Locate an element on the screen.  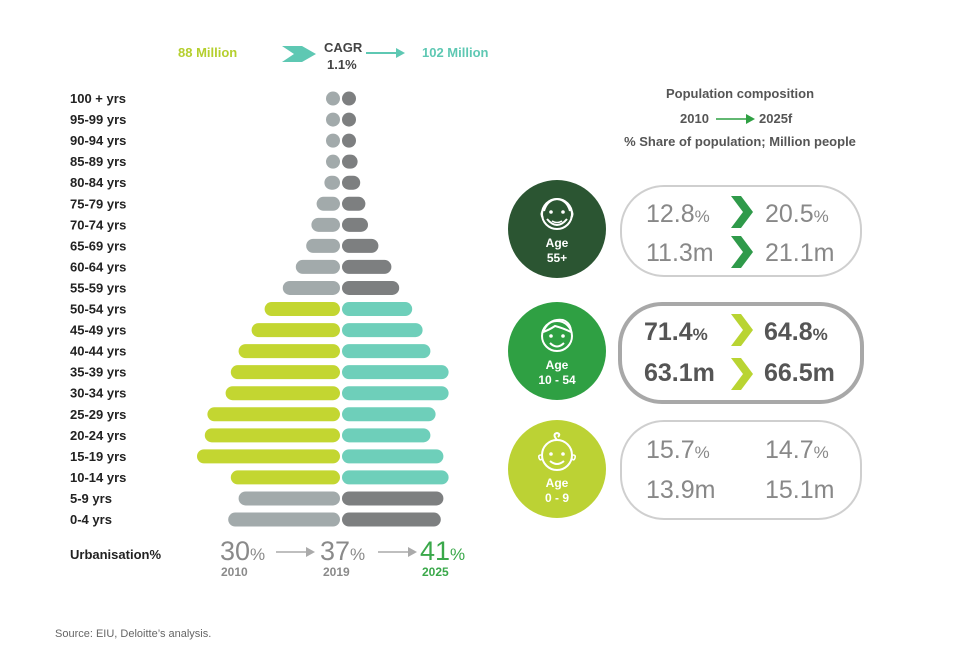
start-population: 88 Million is located at coordinates (208, 52).